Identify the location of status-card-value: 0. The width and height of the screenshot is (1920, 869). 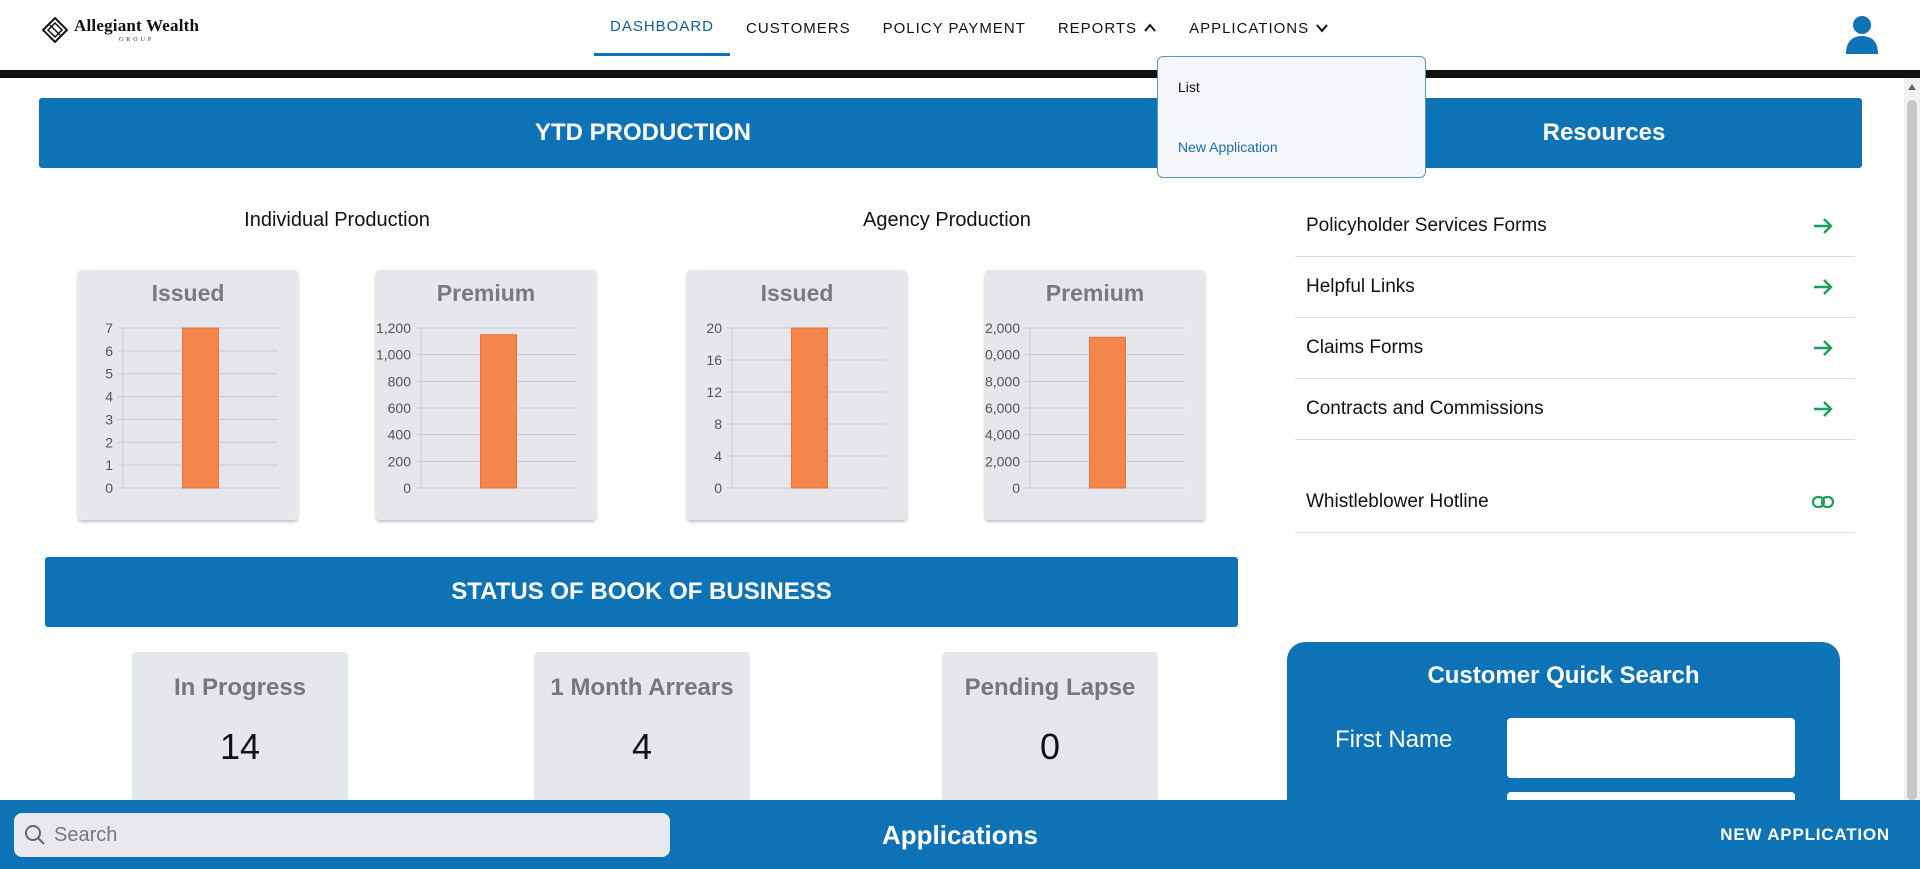
(1050, 746).